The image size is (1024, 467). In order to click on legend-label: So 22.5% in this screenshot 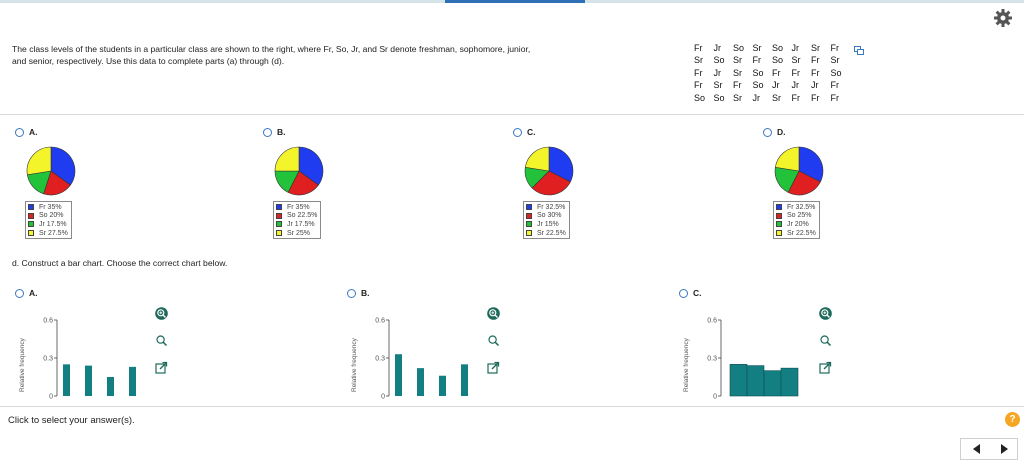, I will do `click(302, 216)`.